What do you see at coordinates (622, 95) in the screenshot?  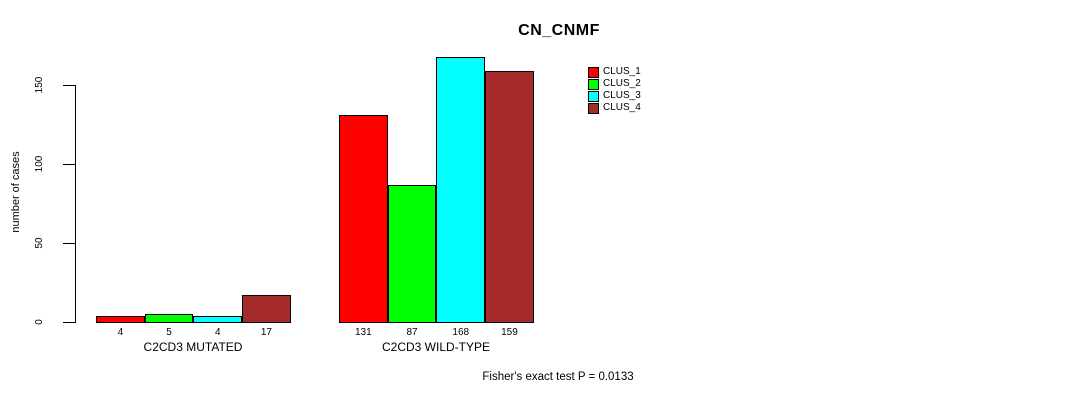 I see `legend-label: CLUS_3` at bounding box center [622, 95].